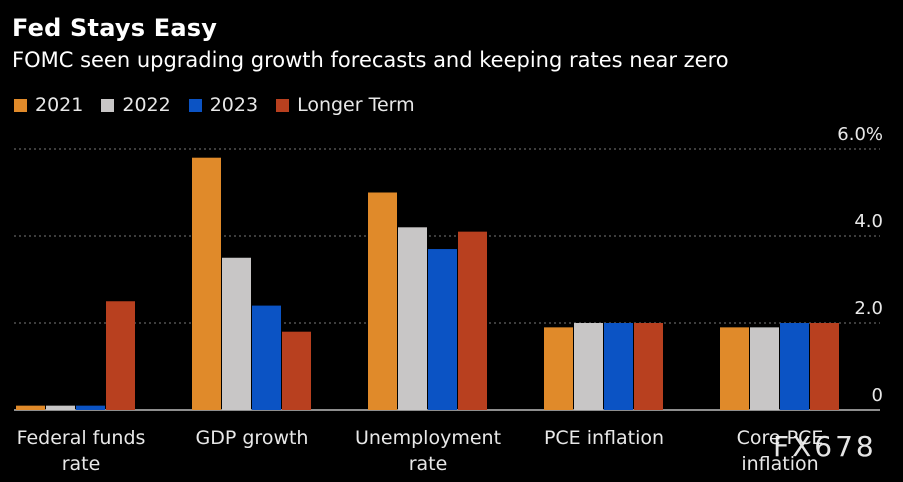 This screenshot has width=903, height=482. I want to click on watermark-logo: FX678, so click(825, 446).